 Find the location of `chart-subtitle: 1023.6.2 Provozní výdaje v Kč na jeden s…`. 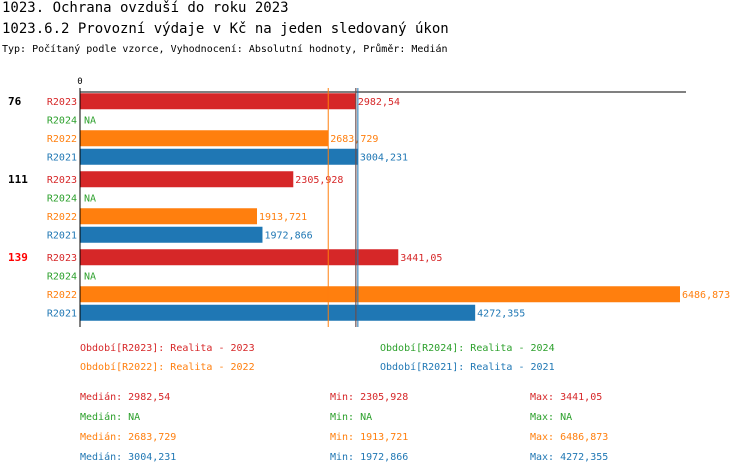

chart-subtitle: 1023.6.2 Provozní výdaje v Kč na jeden s… is located at coordinates (225, 29).